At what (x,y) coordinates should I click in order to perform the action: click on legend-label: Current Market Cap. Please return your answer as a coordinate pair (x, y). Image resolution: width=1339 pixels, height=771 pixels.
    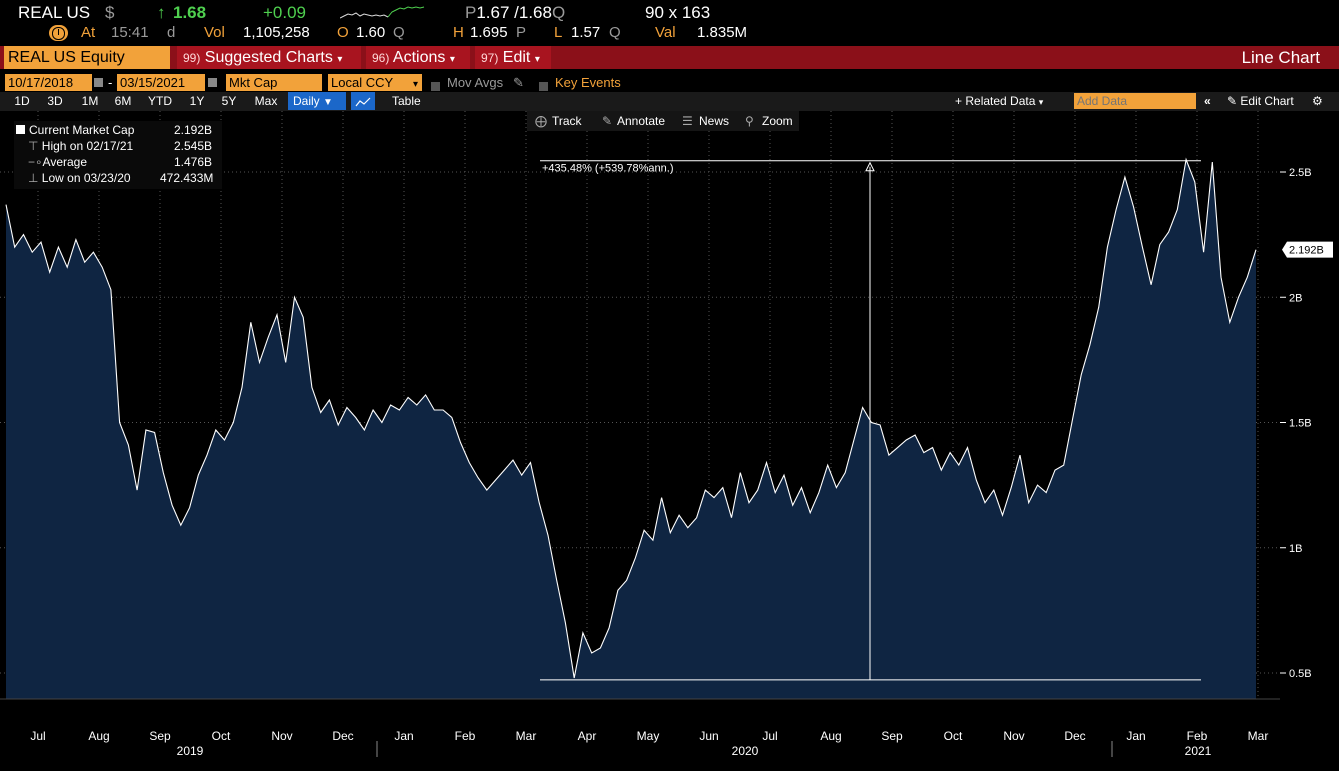
    Looking at the image, I should click on (82, 130).